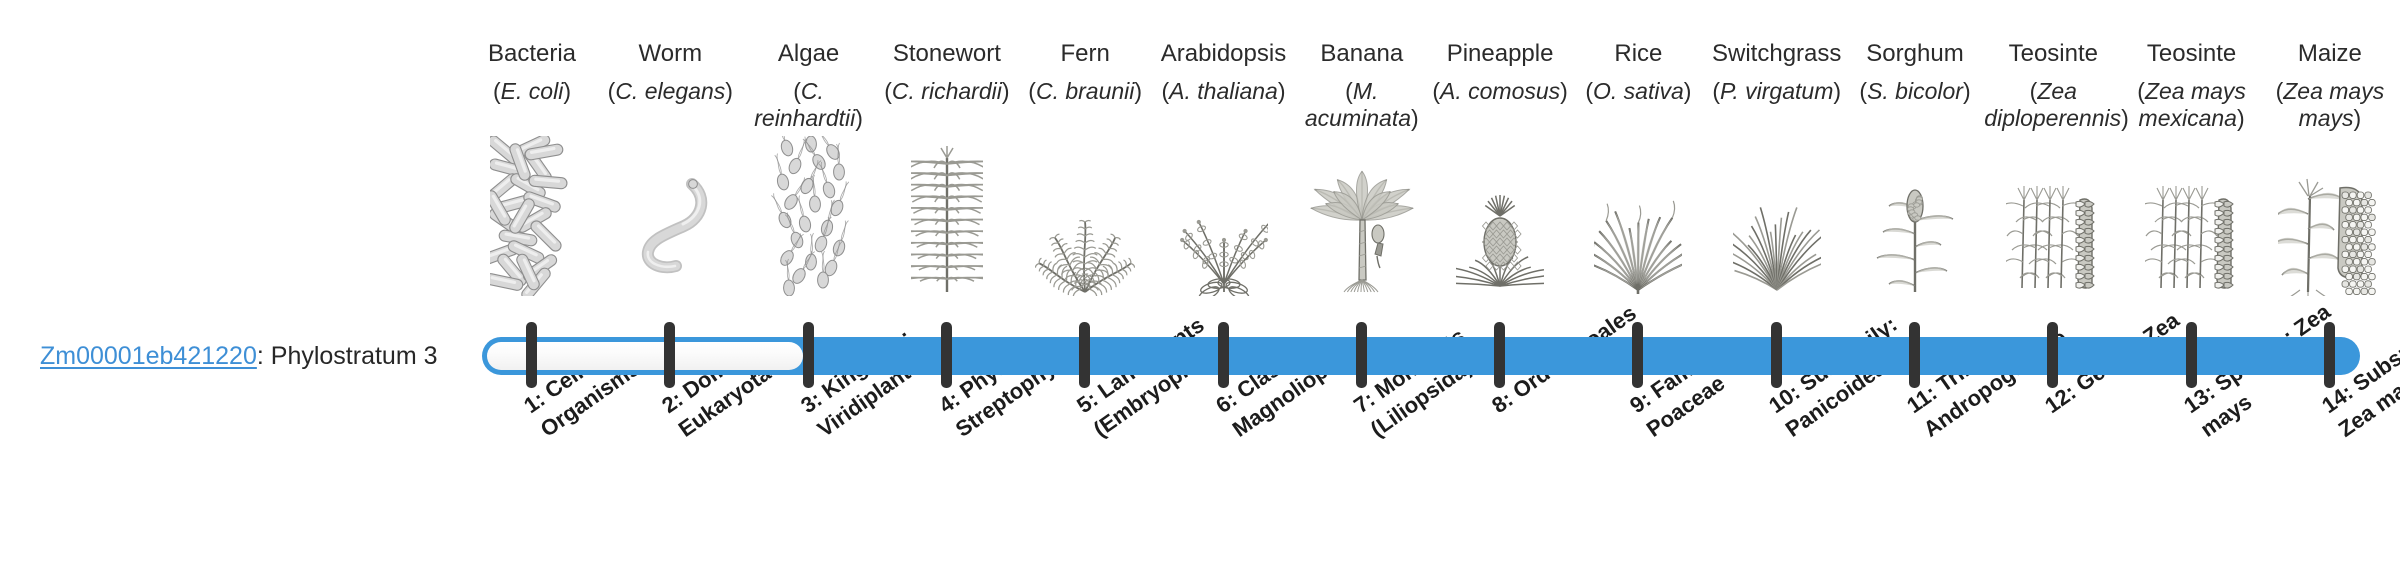  Describe the element at coordinates (1085, 232) in the screenshot. I see `fern-frond-icon` at that location.